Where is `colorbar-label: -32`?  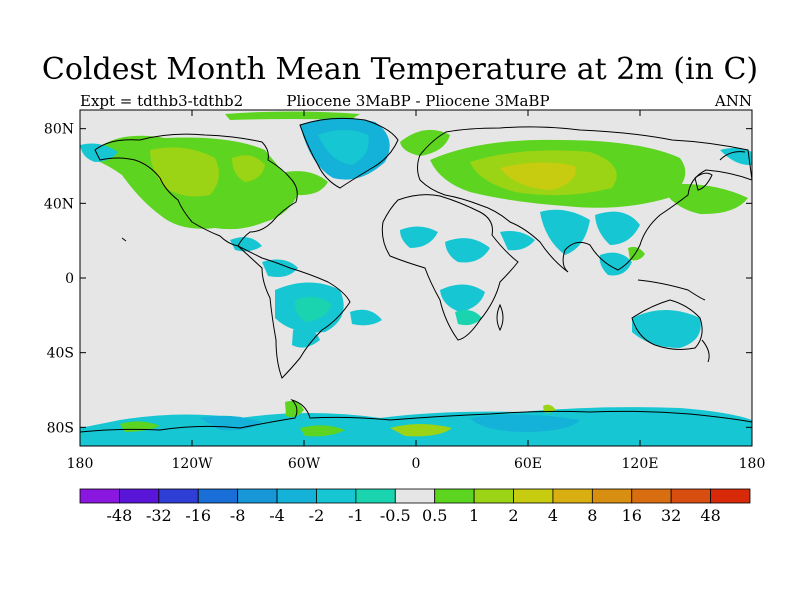
colorbar-label: -32 is located at coordinates (159, 515).